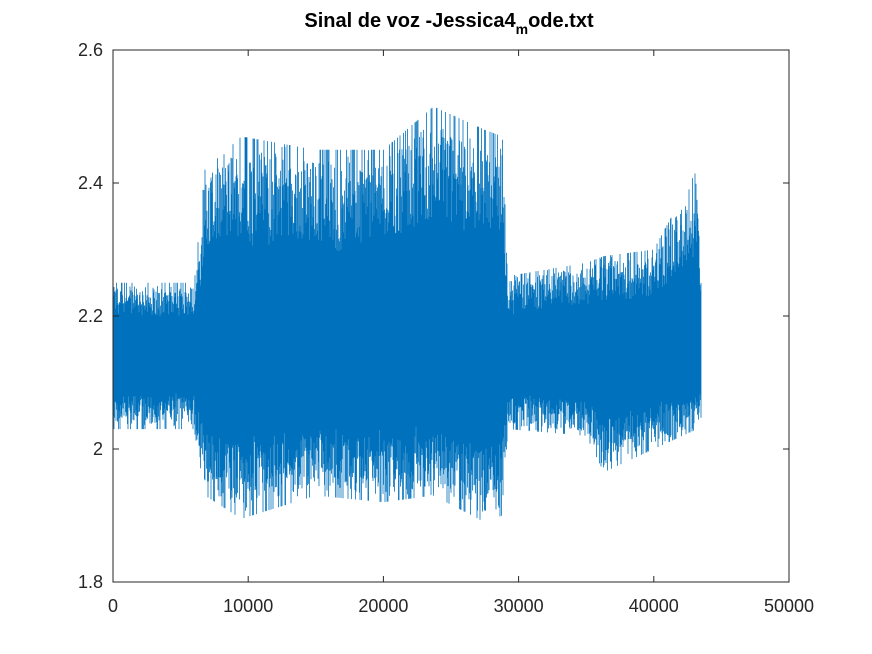 This screenshot has height=654, width=872. Describe the element at coordinates (248, 606) in the screenshot. I see `x-tick-label: 10000` at that location.